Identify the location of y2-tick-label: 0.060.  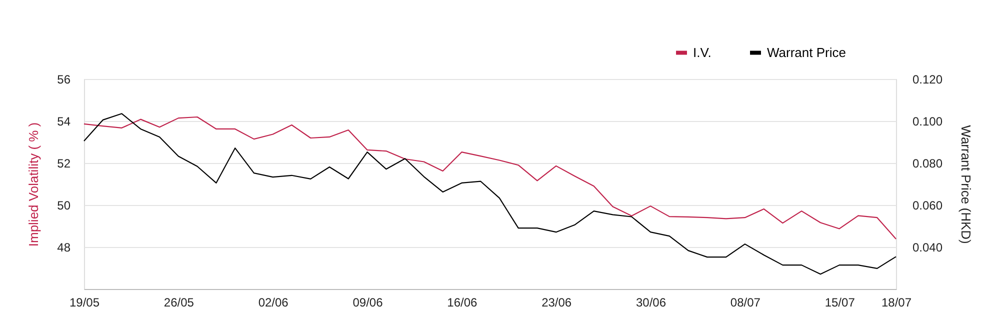
(927, 205).